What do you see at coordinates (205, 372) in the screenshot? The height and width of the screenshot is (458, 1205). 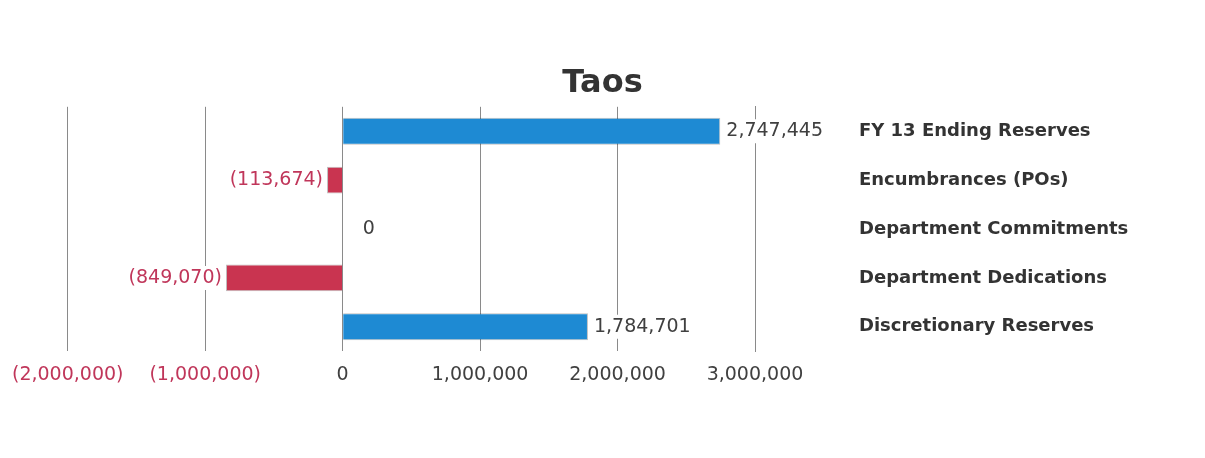 I see `x-tick-label: (1,000,000)` at bounding box center [205, 372].